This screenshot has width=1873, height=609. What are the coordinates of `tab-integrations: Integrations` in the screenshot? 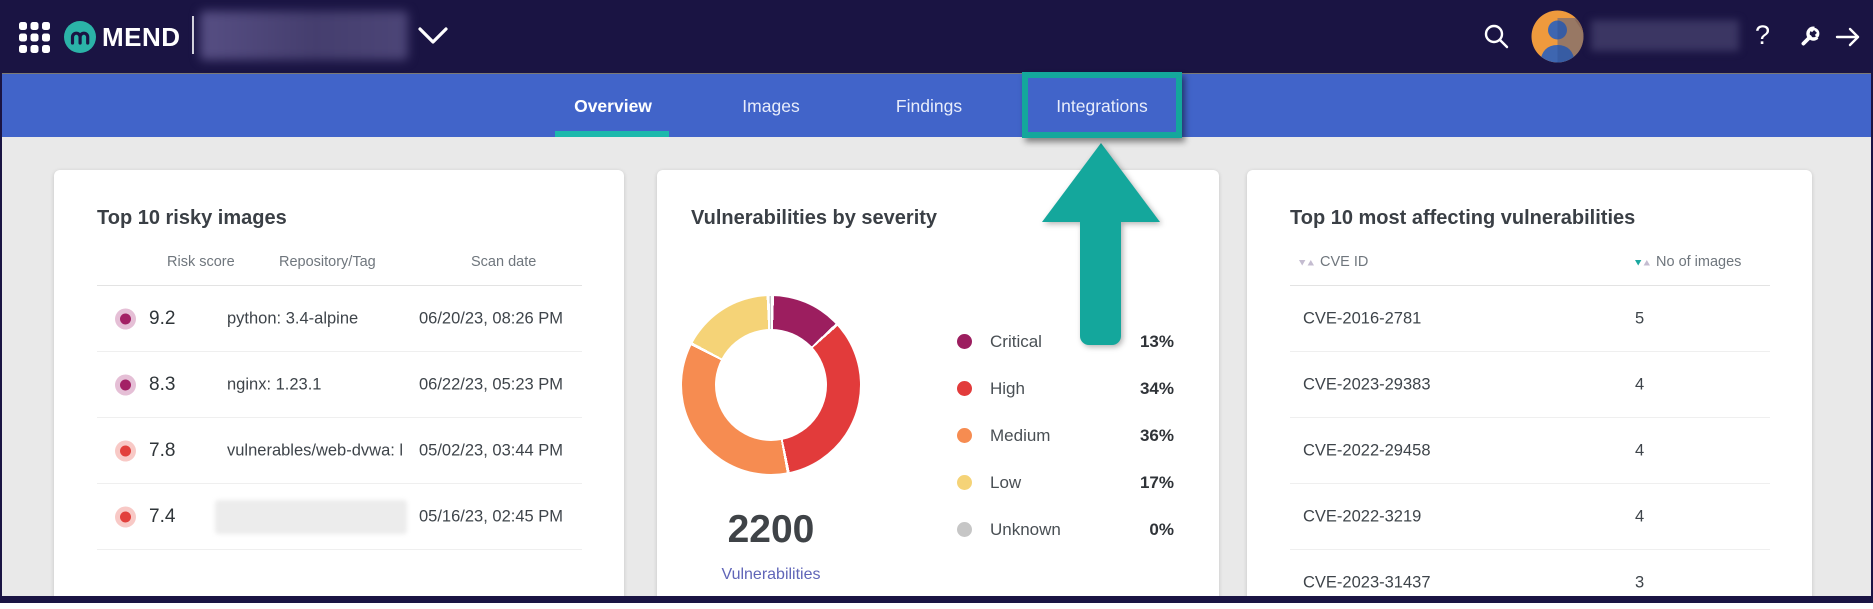 It's located at (1102, 105).